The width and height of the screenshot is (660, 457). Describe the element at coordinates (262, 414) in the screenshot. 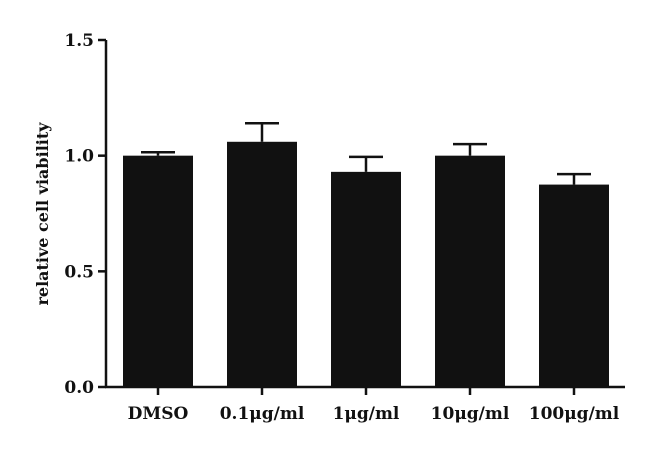

I see `x-tick-label: 0.1μg/ml` at that location.